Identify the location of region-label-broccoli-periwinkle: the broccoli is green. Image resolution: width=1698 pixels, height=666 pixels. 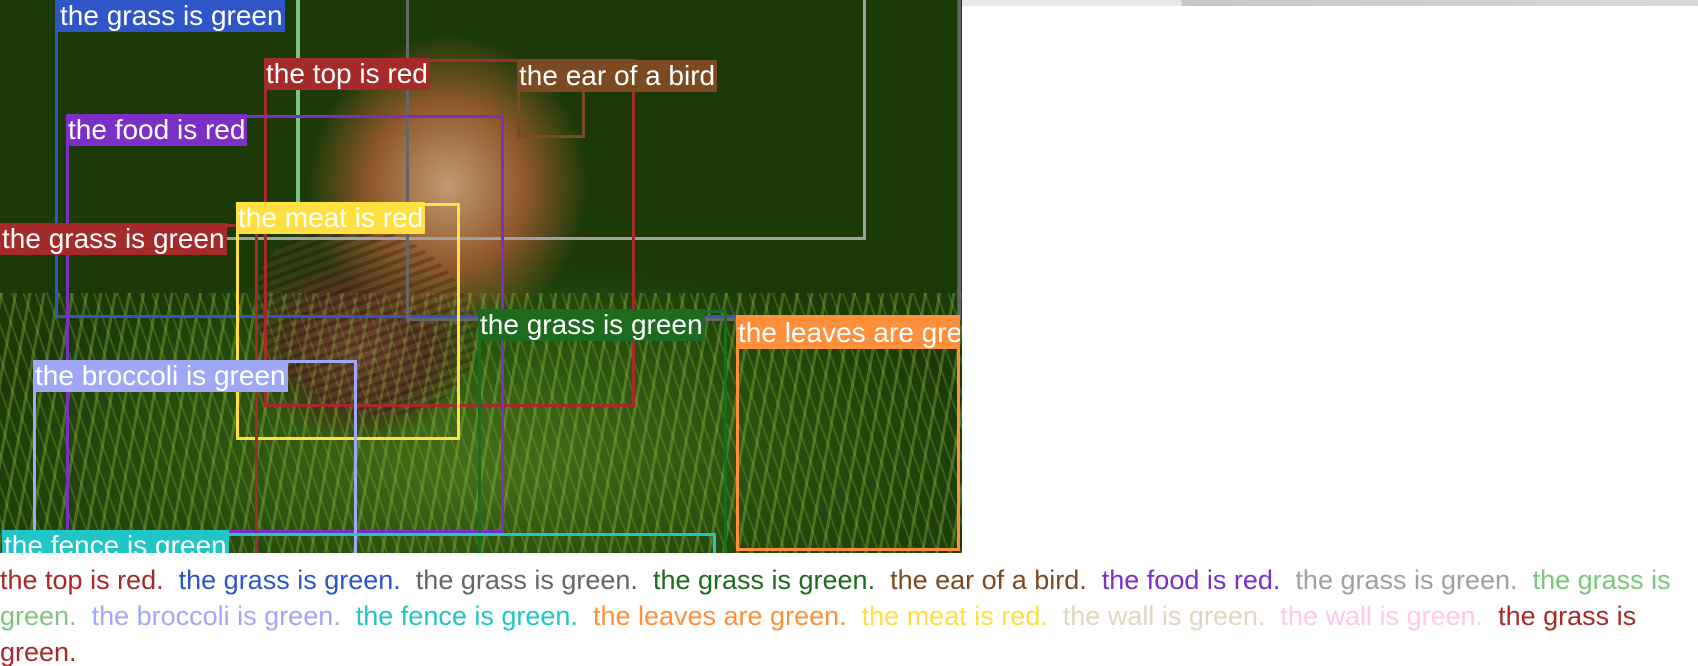
(160, 376).